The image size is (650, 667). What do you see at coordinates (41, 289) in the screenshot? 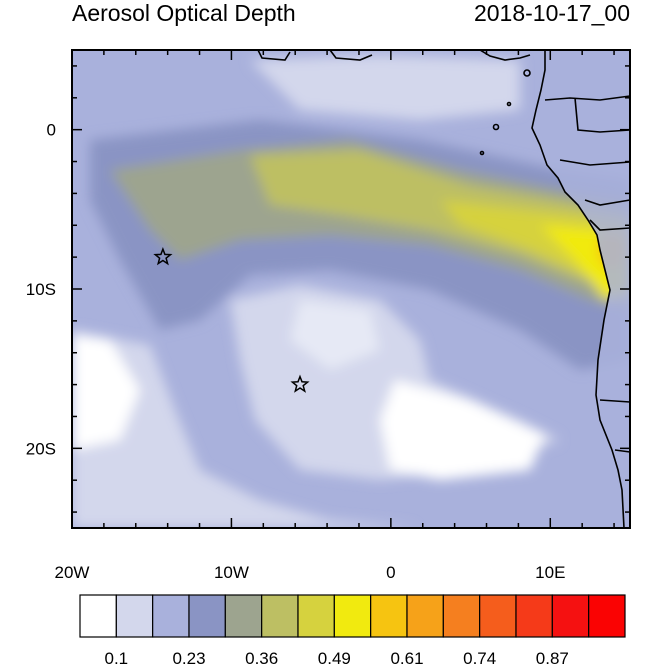
I see `y-tick-label: 10S` at bounding box center [41, 289].